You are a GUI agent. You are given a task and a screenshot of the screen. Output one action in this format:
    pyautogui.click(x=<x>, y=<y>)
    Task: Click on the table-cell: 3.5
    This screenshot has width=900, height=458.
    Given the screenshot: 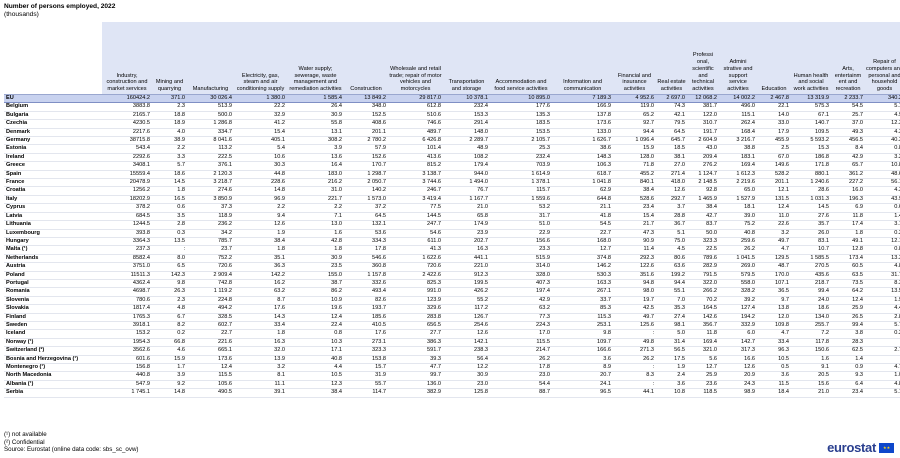 What is the action you would take?
    pyautogui.click(x=169, y=217)
    